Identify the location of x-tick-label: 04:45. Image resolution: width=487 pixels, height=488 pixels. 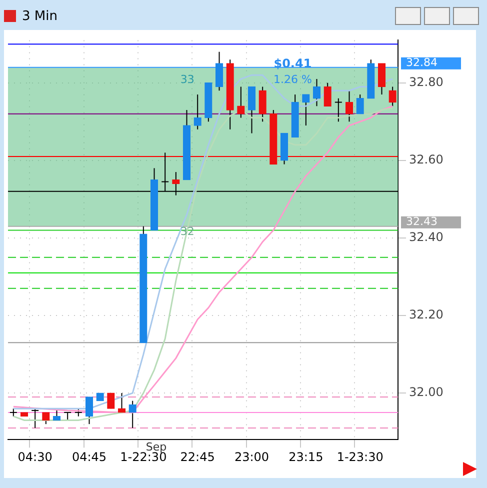
(89, 457).